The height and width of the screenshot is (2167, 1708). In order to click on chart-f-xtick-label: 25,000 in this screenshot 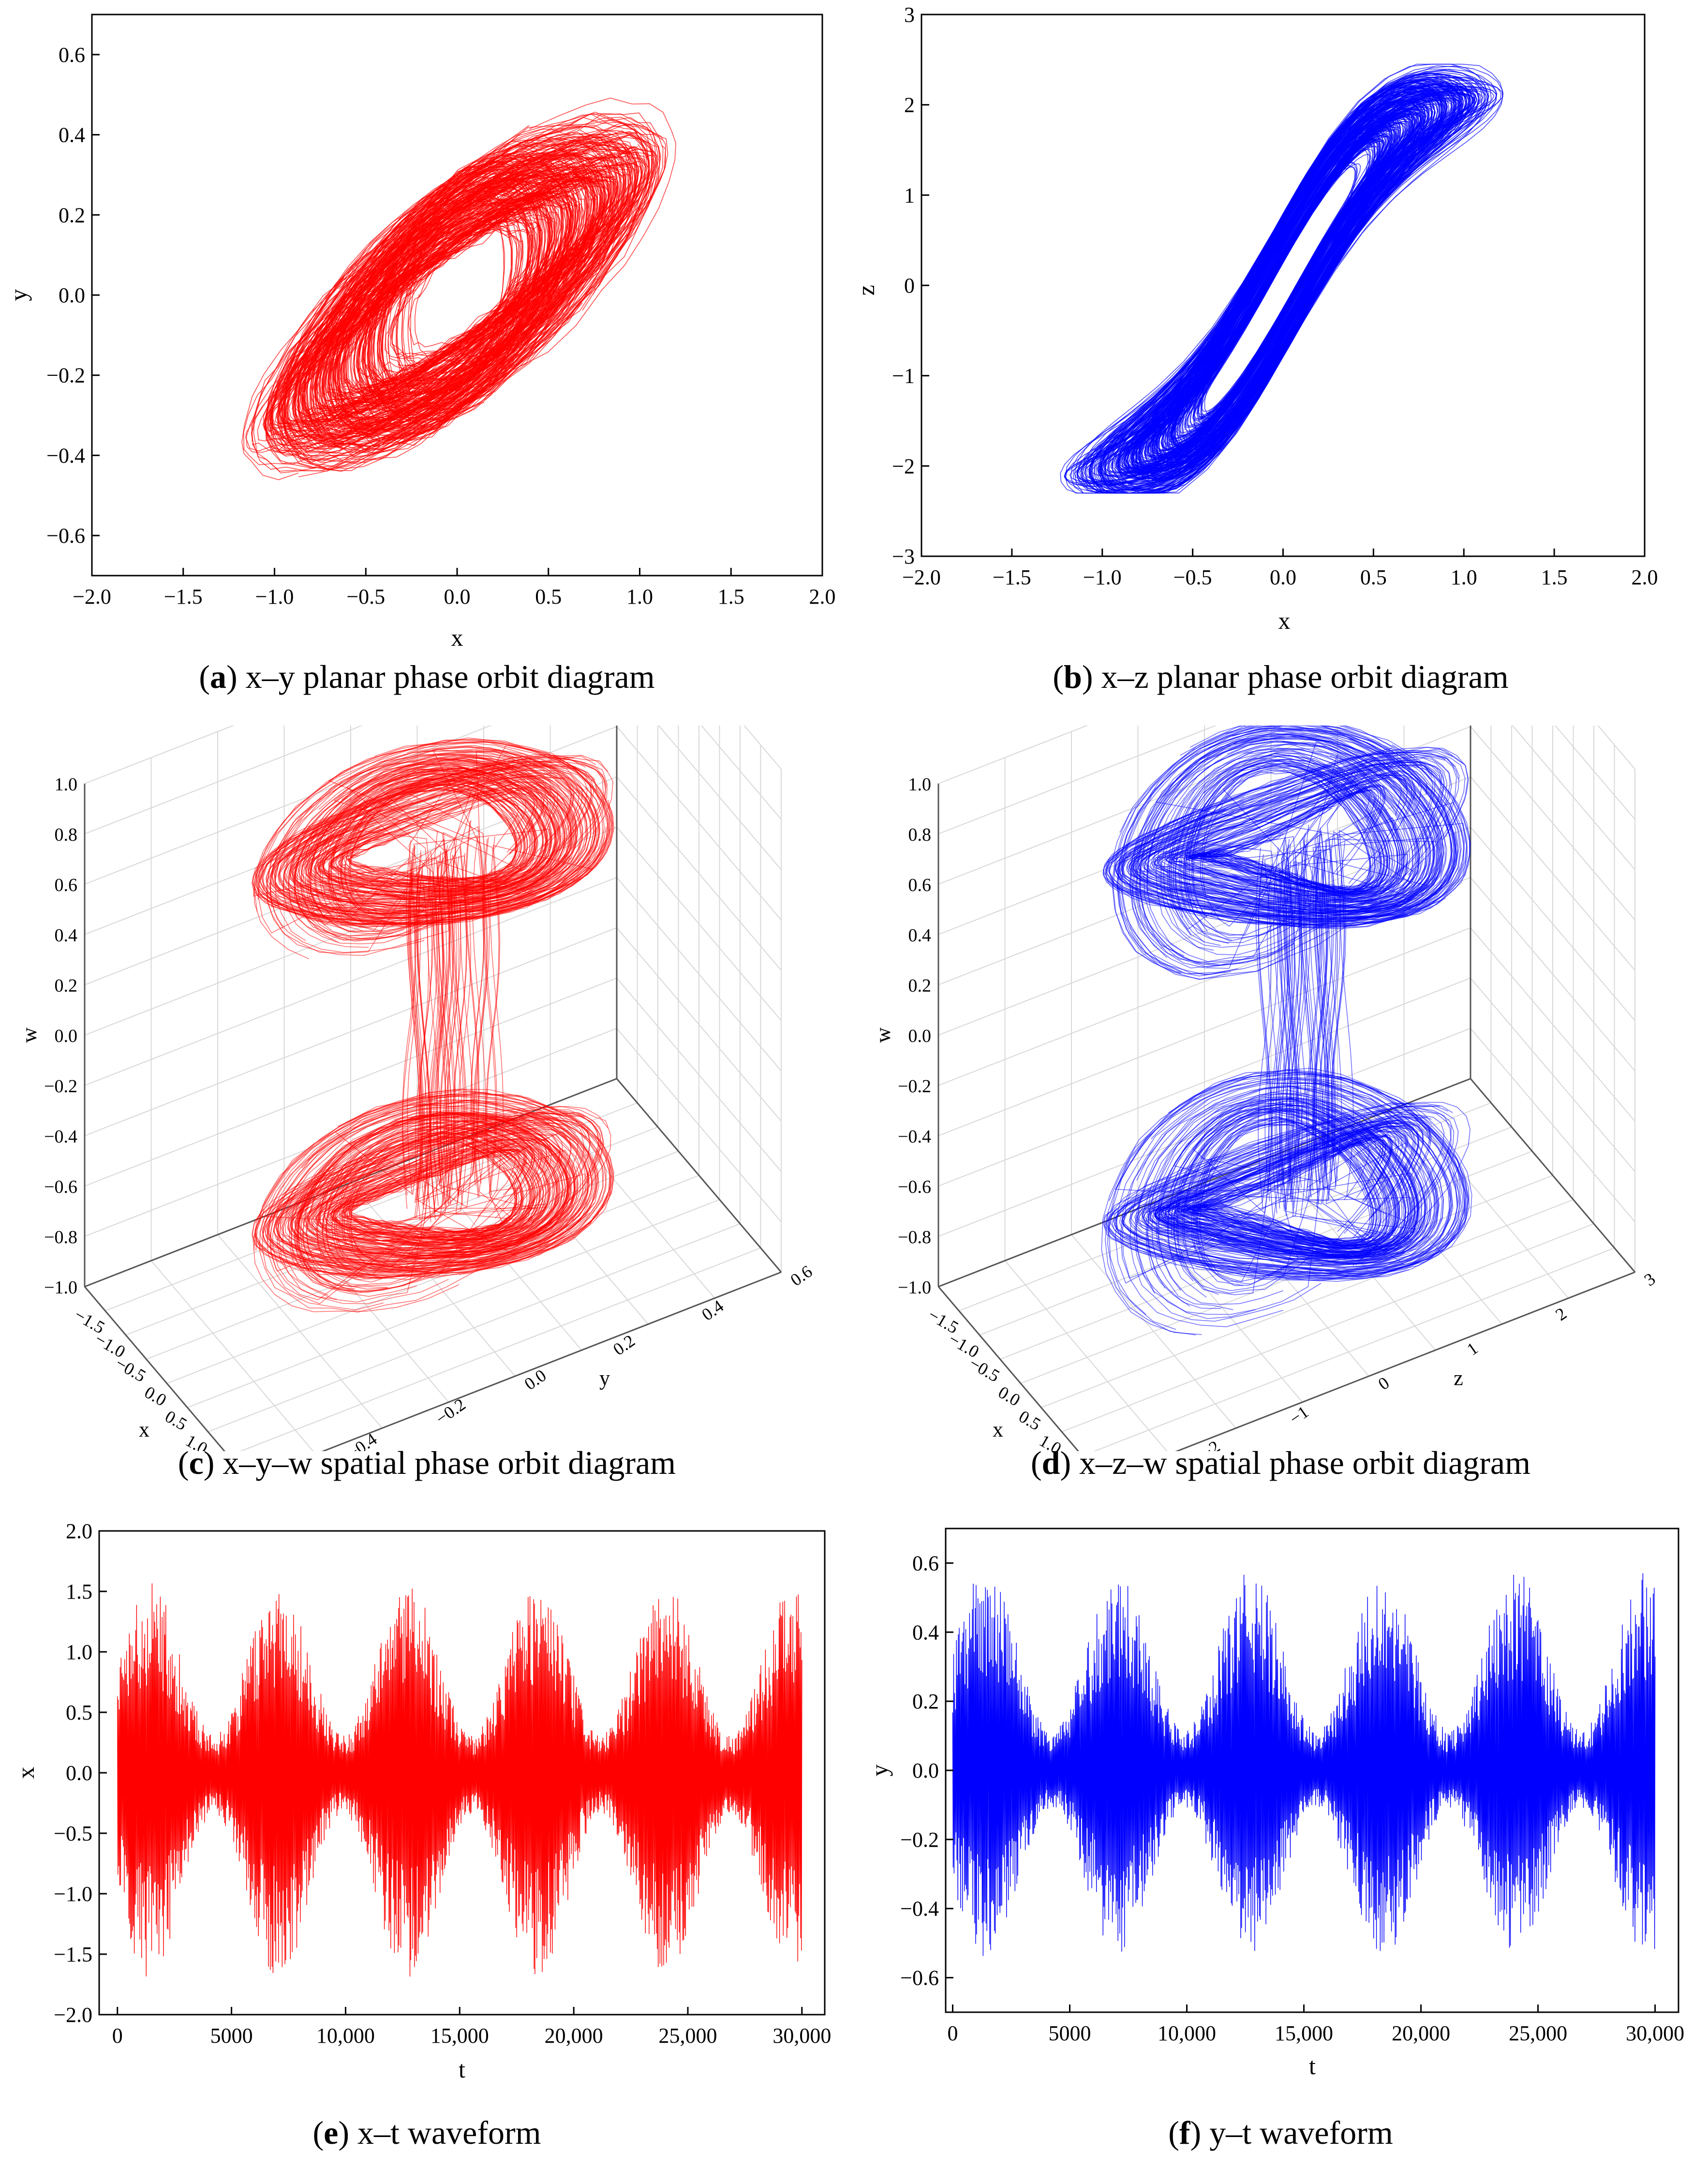, I will do `click(1538, 2033)`.